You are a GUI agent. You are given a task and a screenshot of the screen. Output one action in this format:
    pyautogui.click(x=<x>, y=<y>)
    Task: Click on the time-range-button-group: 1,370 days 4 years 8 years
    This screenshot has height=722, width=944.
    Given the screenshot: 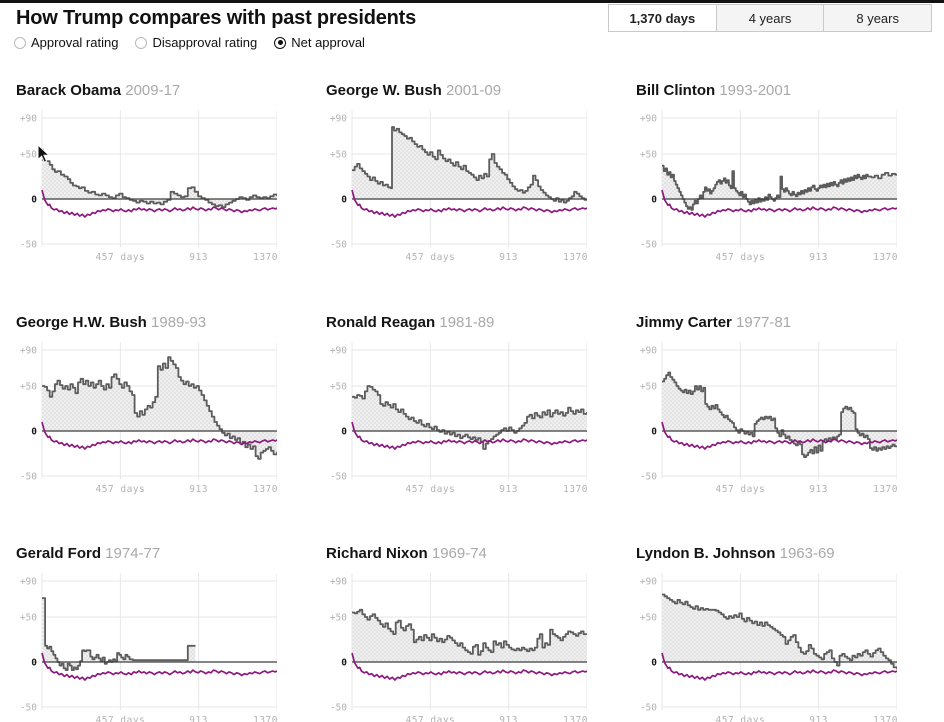 What is the action you would take?
    pyautogui.click(x=770, y=18)
    